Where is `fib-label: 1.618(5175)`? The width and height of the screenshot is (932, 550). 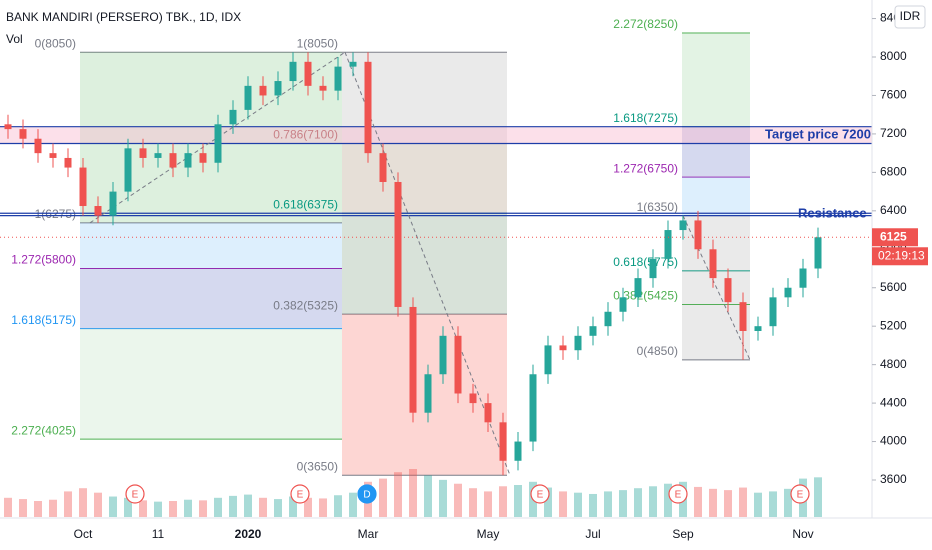 fib-label: 1.618(5175) is located at coordinates (43, 320).